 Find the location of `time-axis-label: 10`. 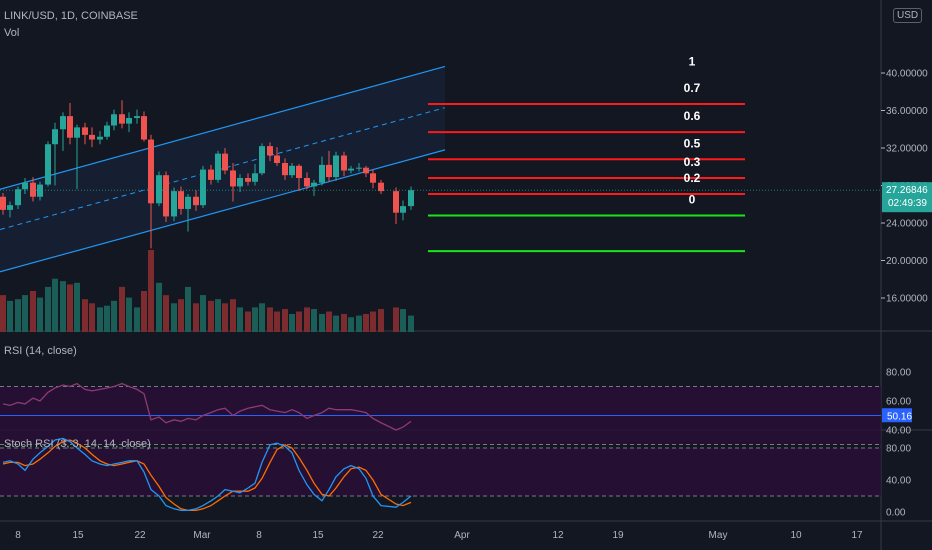

time-axis-label: 10 is located at coordinates (796, 535).